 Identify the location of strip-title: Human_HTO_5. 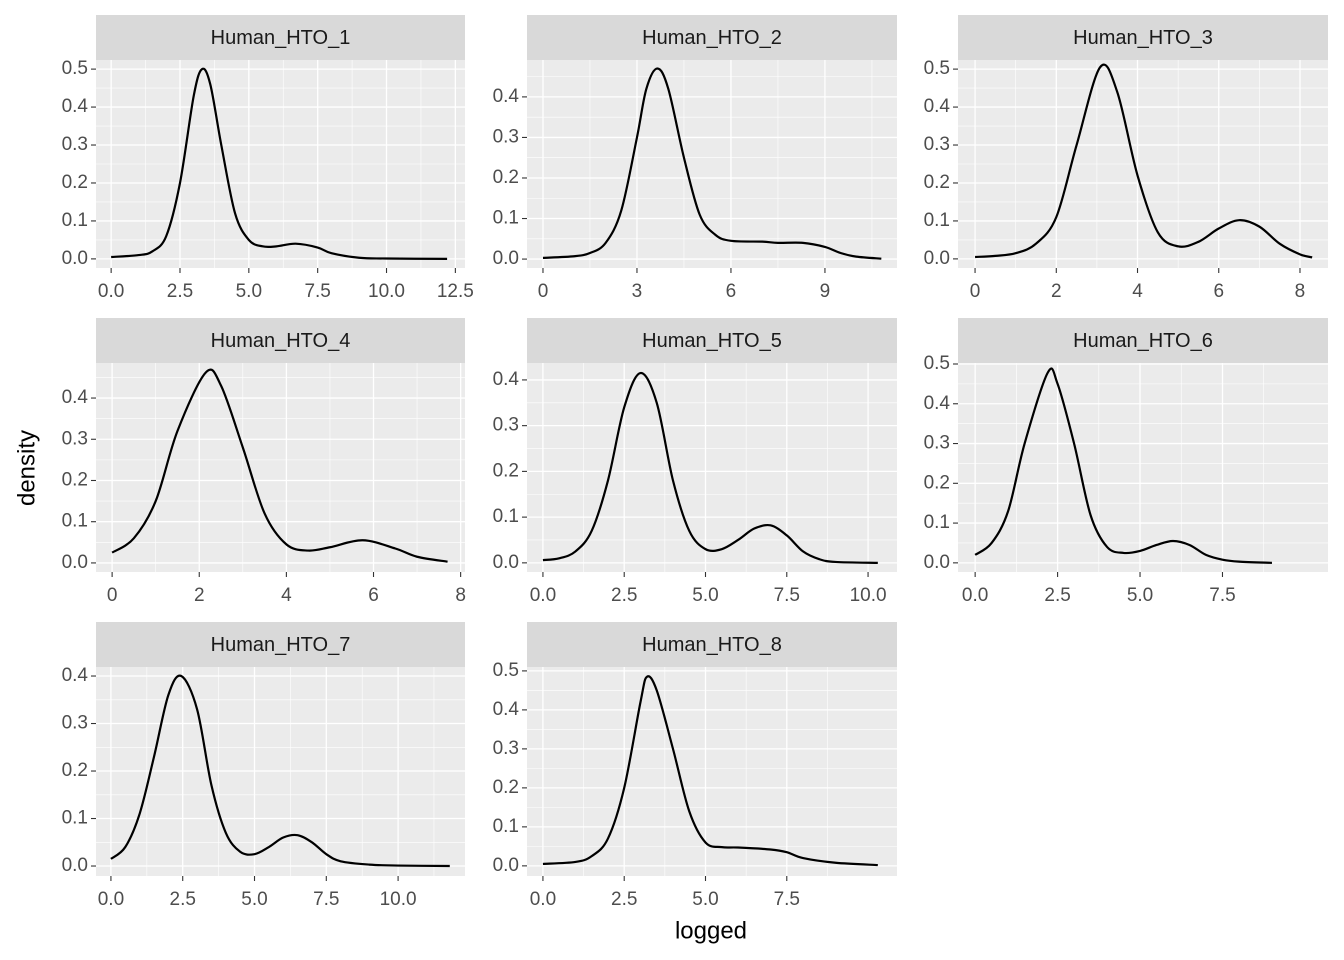
(712, 341).